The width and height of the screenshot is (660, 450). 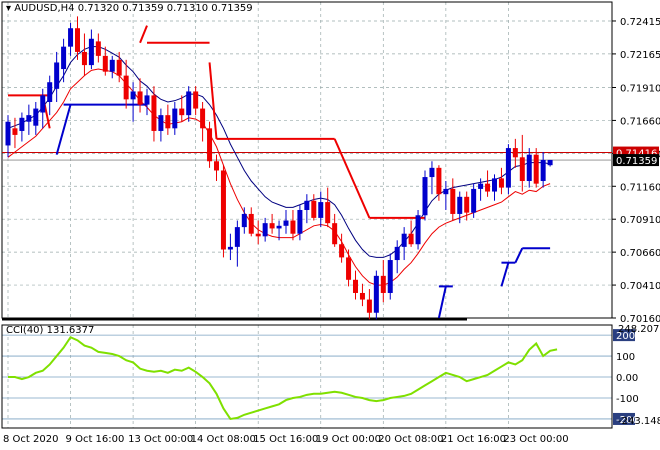 What do you see at coordinates (625, 357) in the screenshot?
I see `cci-tick-label: 100` at bounding box center [625, 357].